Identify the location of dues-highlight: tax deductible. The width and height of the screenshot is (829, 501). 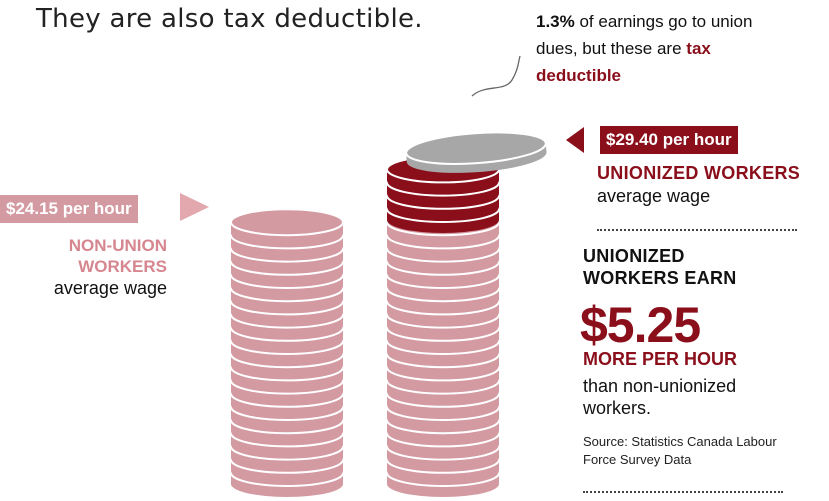
(623, 62).